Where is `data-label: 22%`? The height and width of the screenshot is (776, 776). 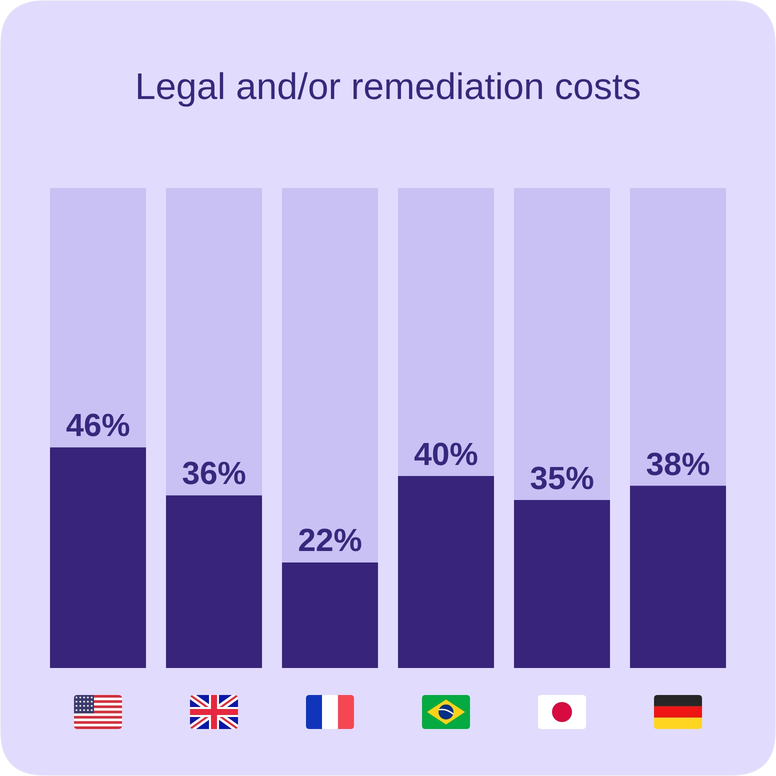 data-label: 22% is located at coordinates (330, 540).